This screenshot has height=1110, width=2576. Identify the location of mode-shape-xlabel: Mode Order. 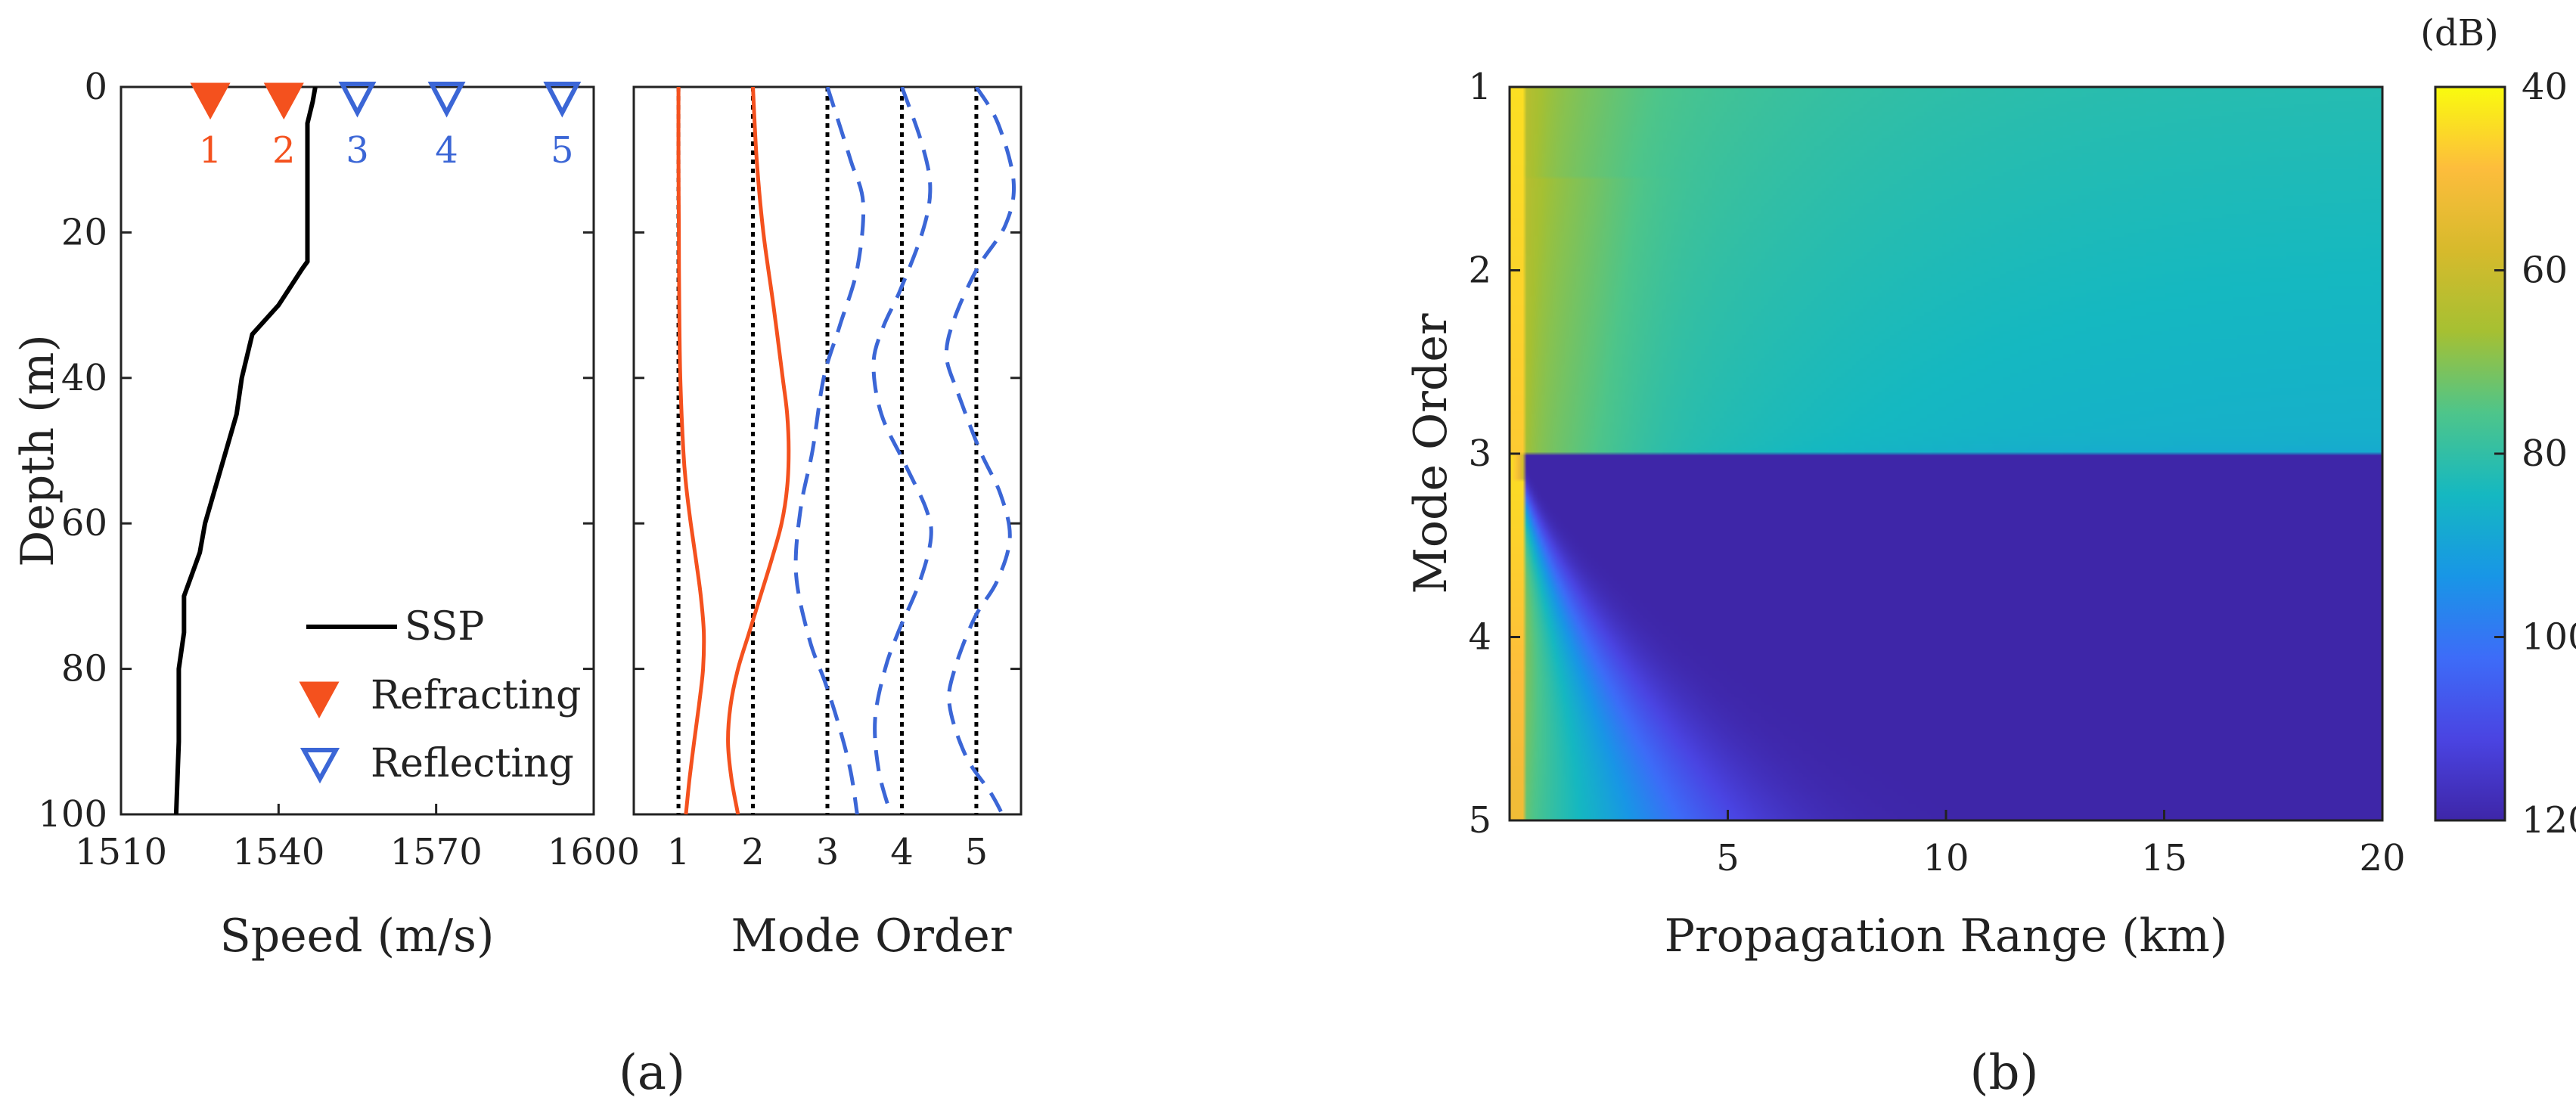
(871, 937).